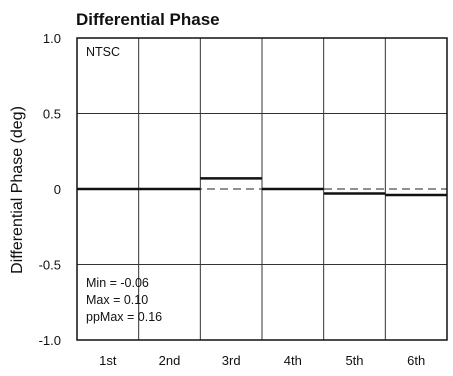 Image resolution: width=453 pixels, height=376 pixels. I want to click on y-tick-label: -0.5, so click(50, 265).